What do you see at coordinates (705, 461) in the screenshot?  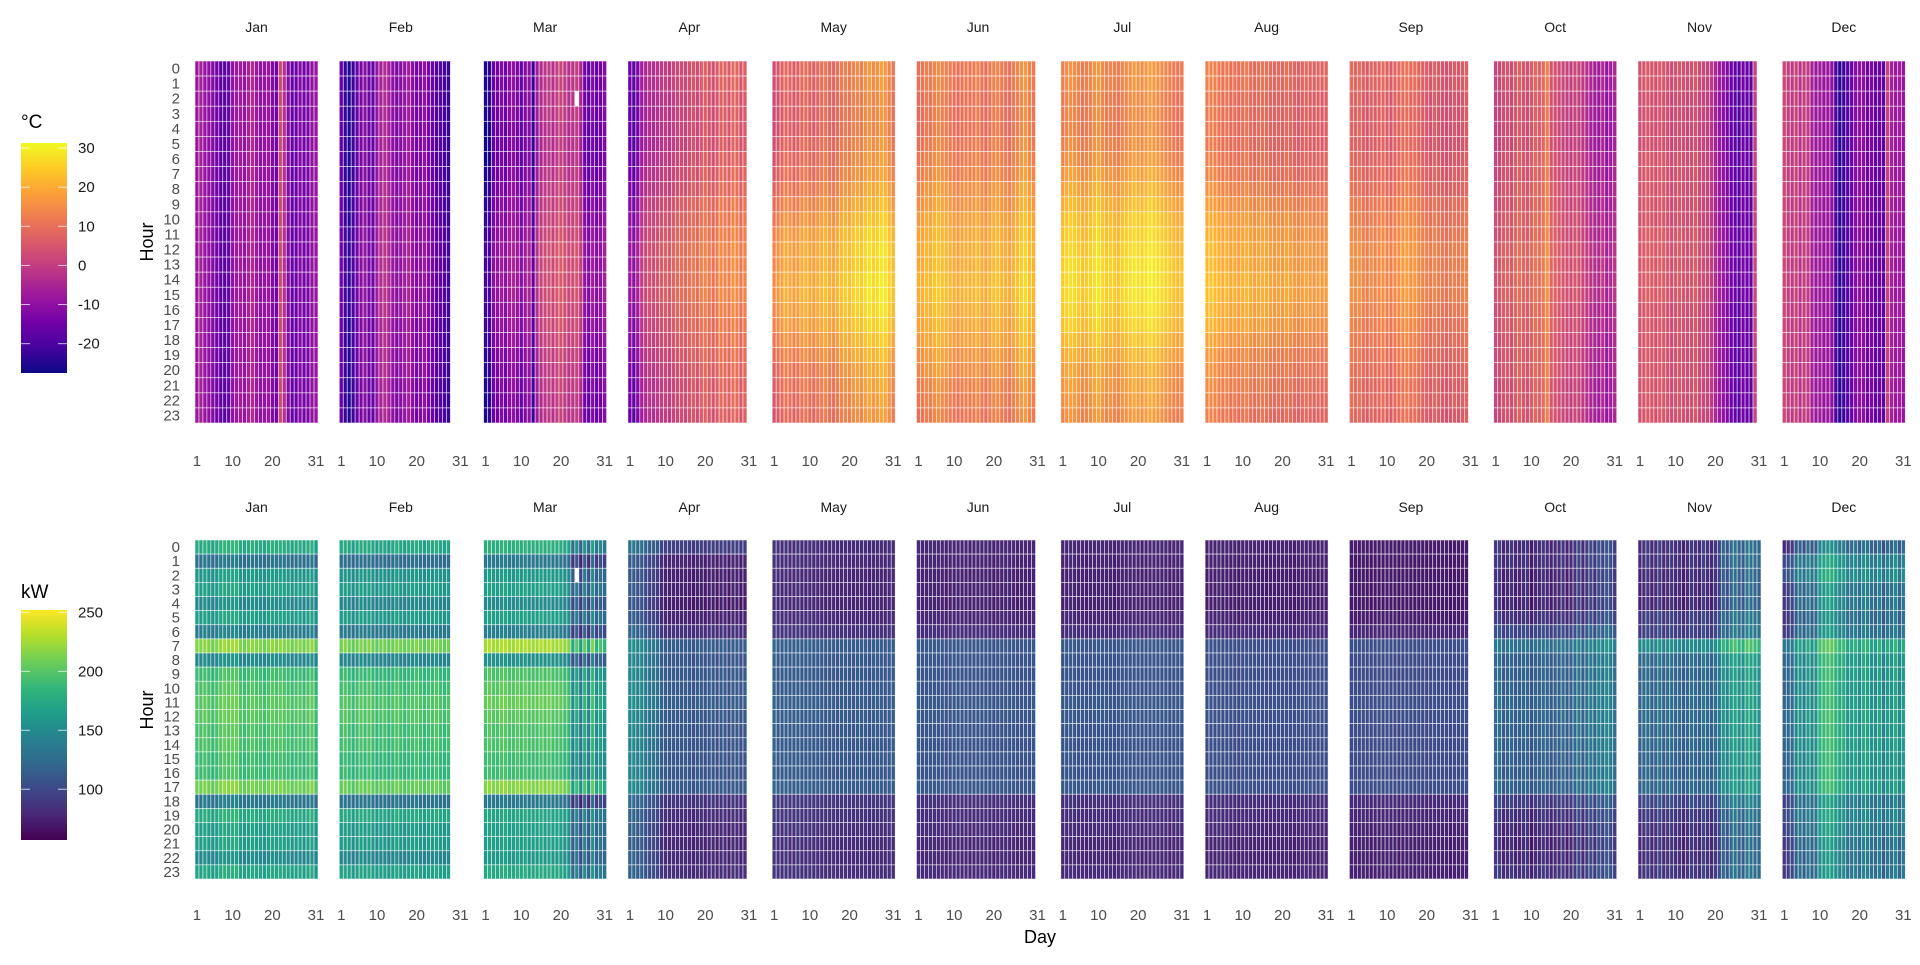 I see `temperature-day-tick-label: 20` at bounding box center [705, 461].